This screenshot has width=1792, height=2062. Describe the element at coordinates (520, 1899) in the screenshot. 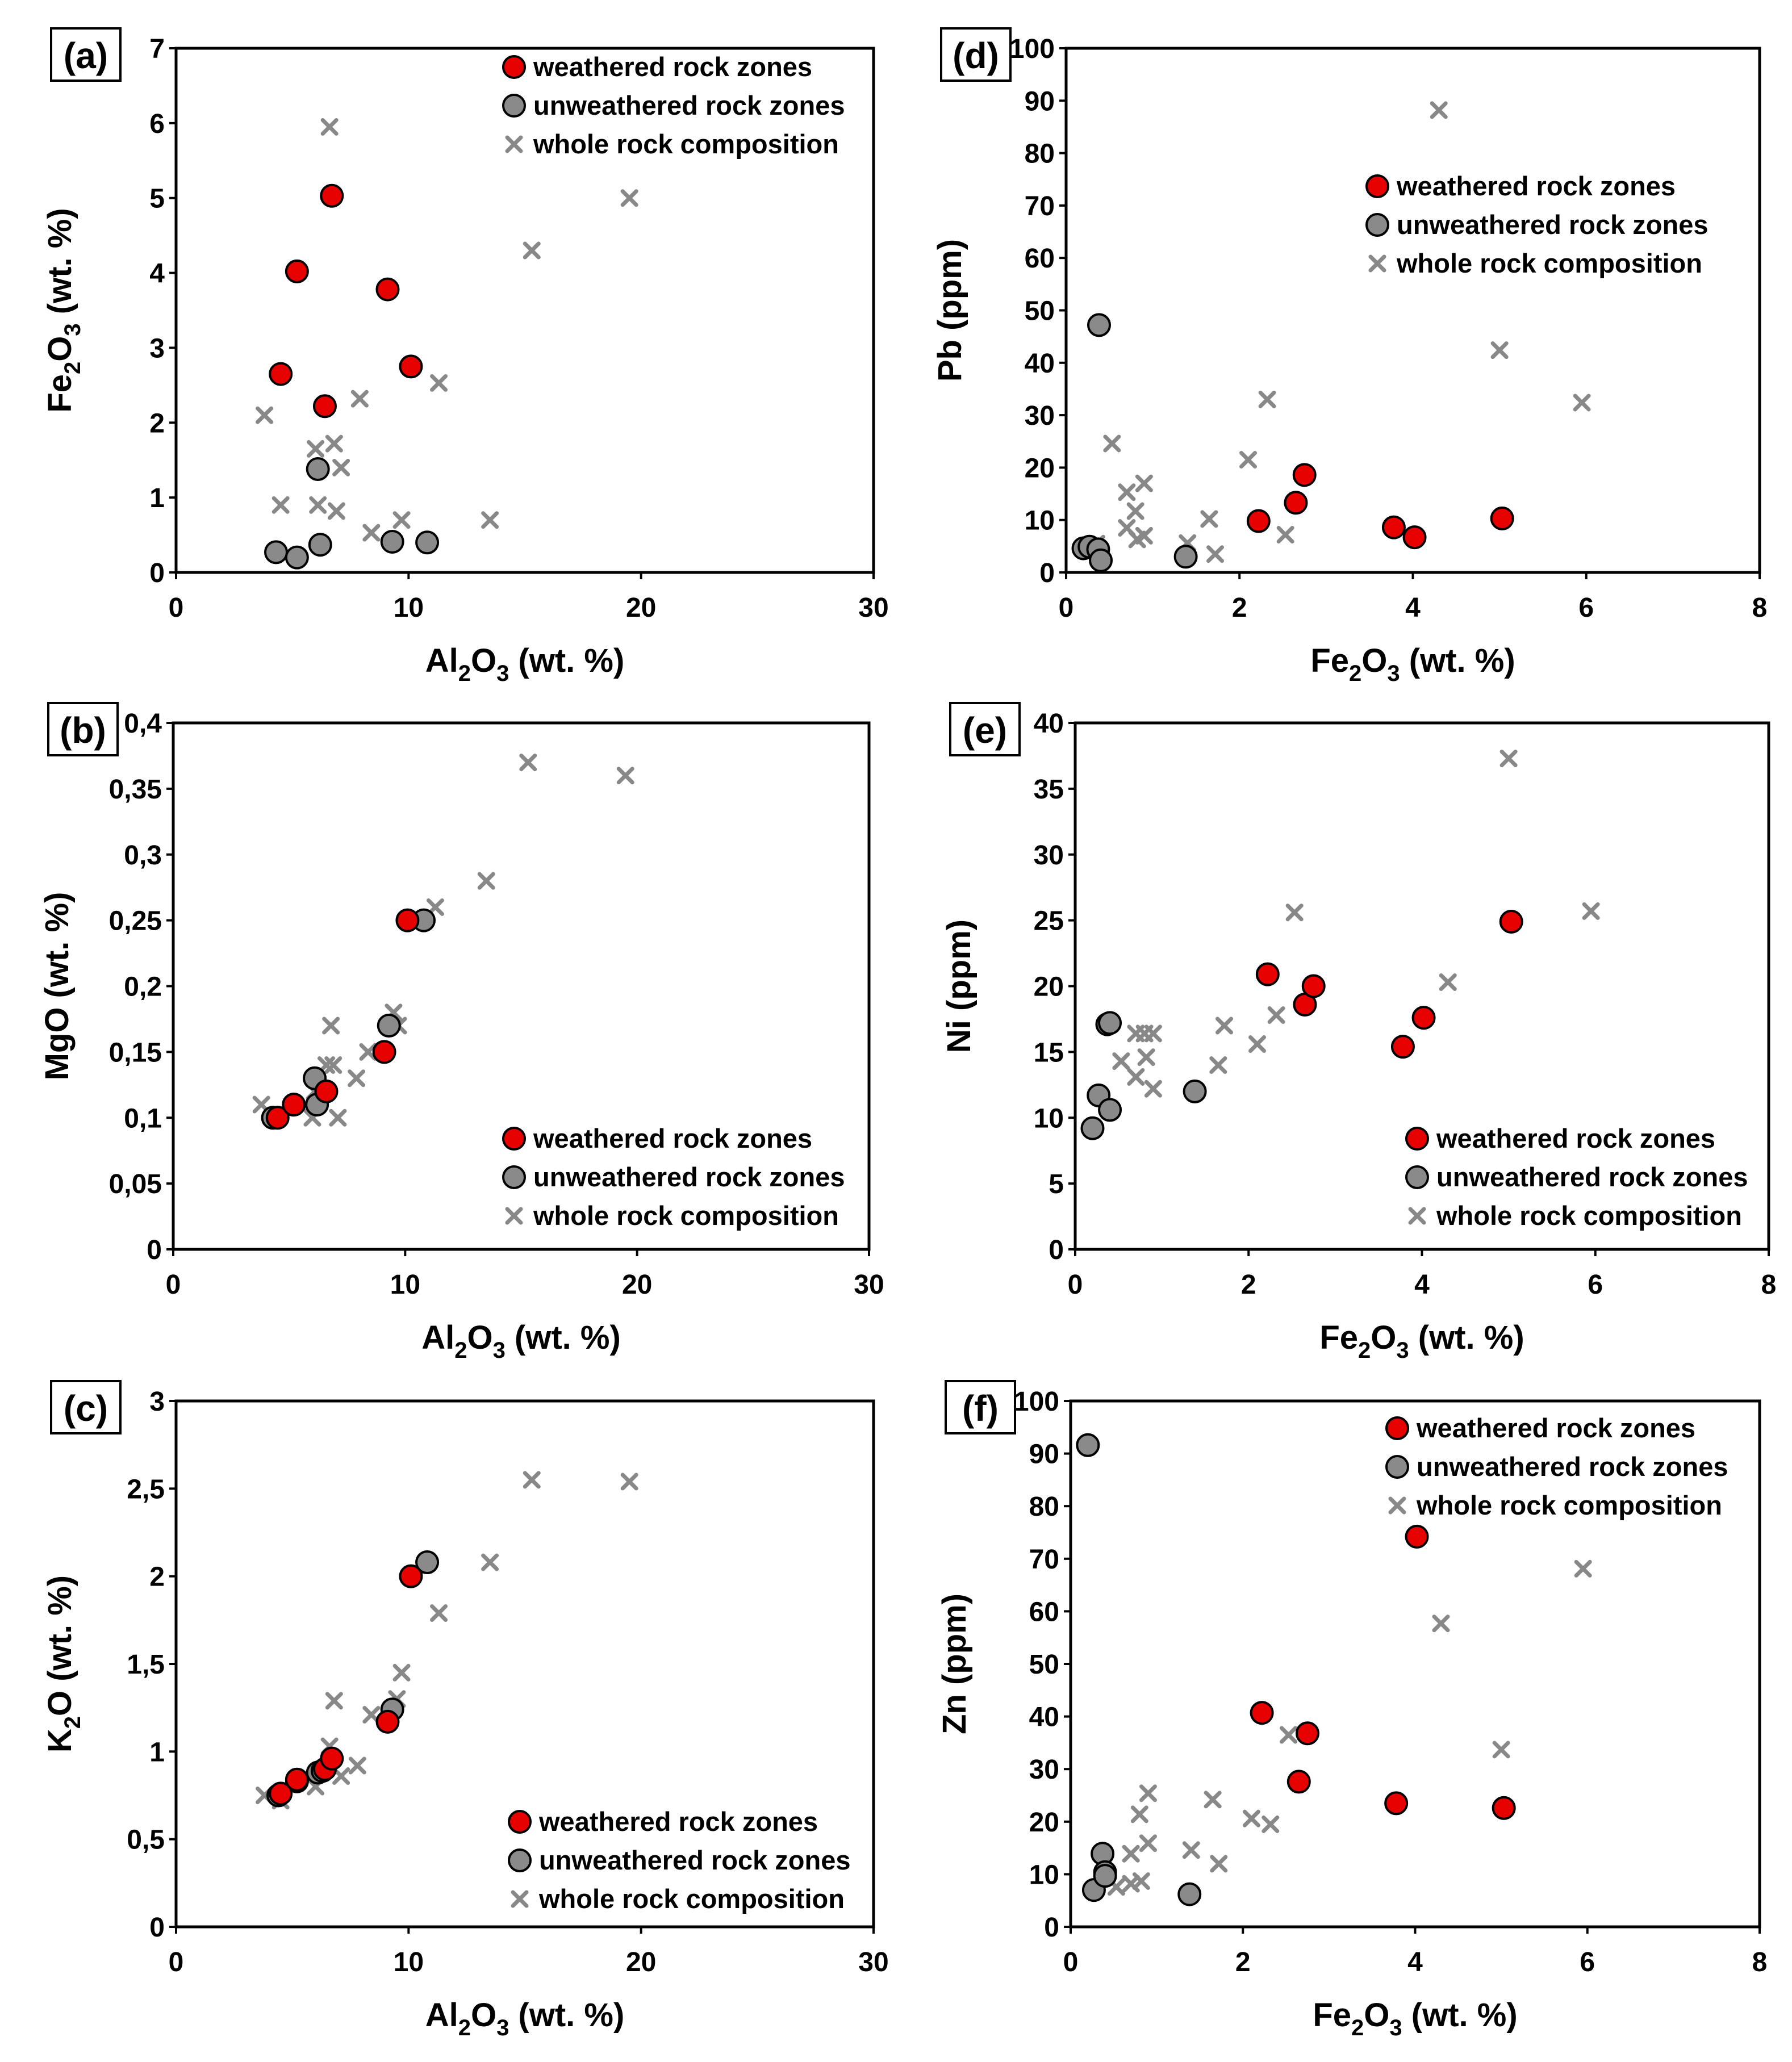

I see `legend-whole_rock-marker` at that location.